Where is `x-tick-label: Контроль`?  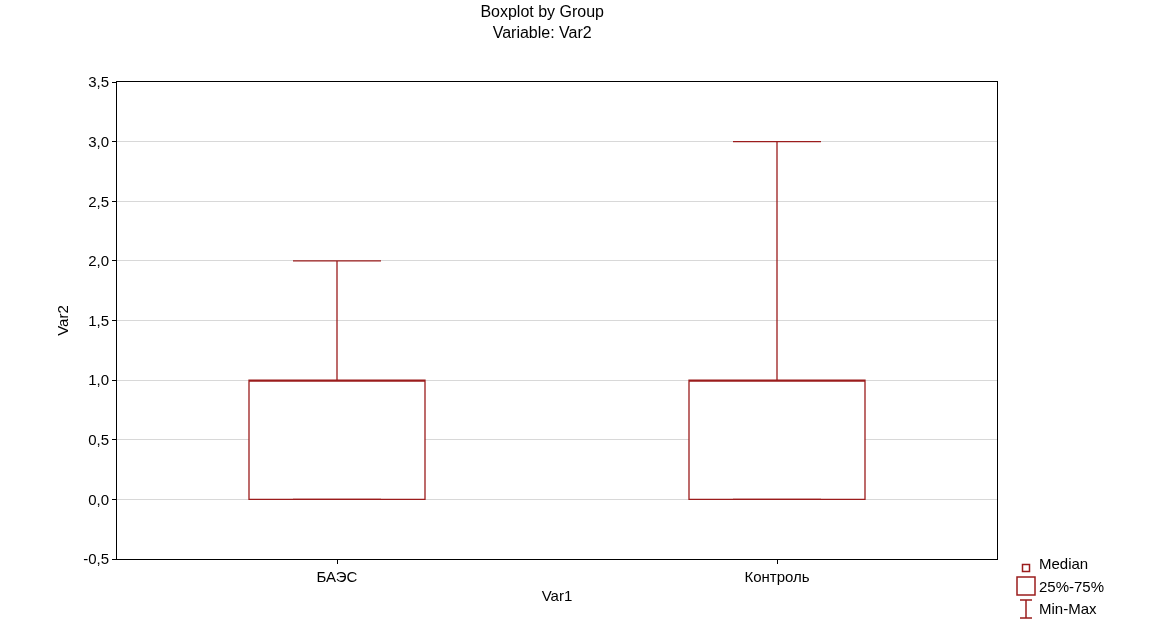
x-tick-label: Контроль is located at coordinates (777, 576).